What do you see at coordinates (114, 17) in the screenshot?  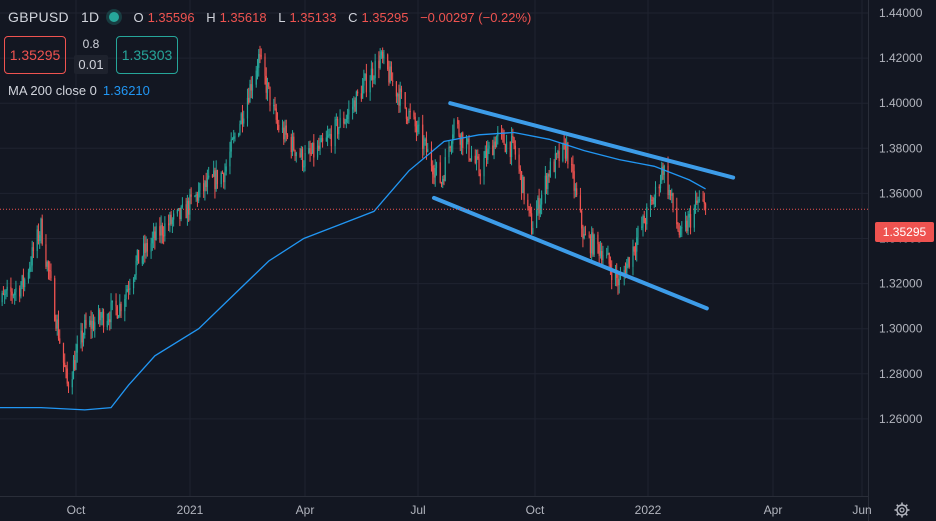 I see `market-open-dot-icon` at bounding box center [114, 17].